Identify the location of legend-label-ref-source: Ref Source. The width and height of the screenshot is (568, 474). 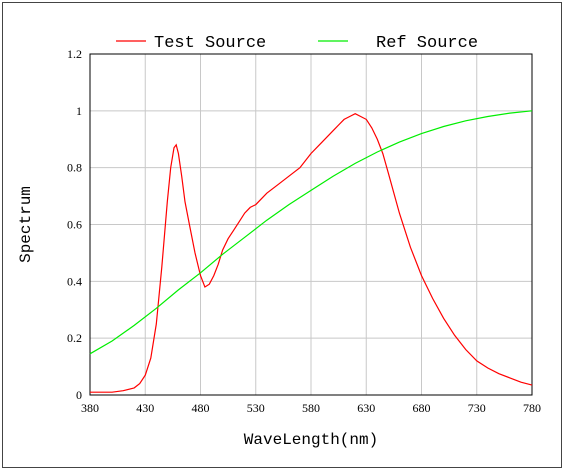
(427, 43).